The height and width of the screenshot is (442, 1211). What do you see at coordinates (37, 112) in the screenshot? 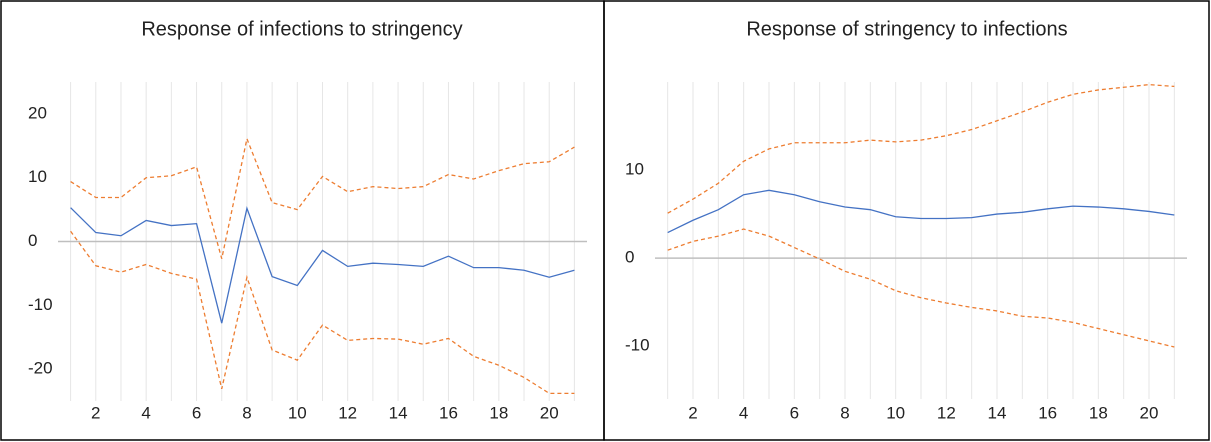
I see `y-tick-label: 20` at bounding box center [37, 112].